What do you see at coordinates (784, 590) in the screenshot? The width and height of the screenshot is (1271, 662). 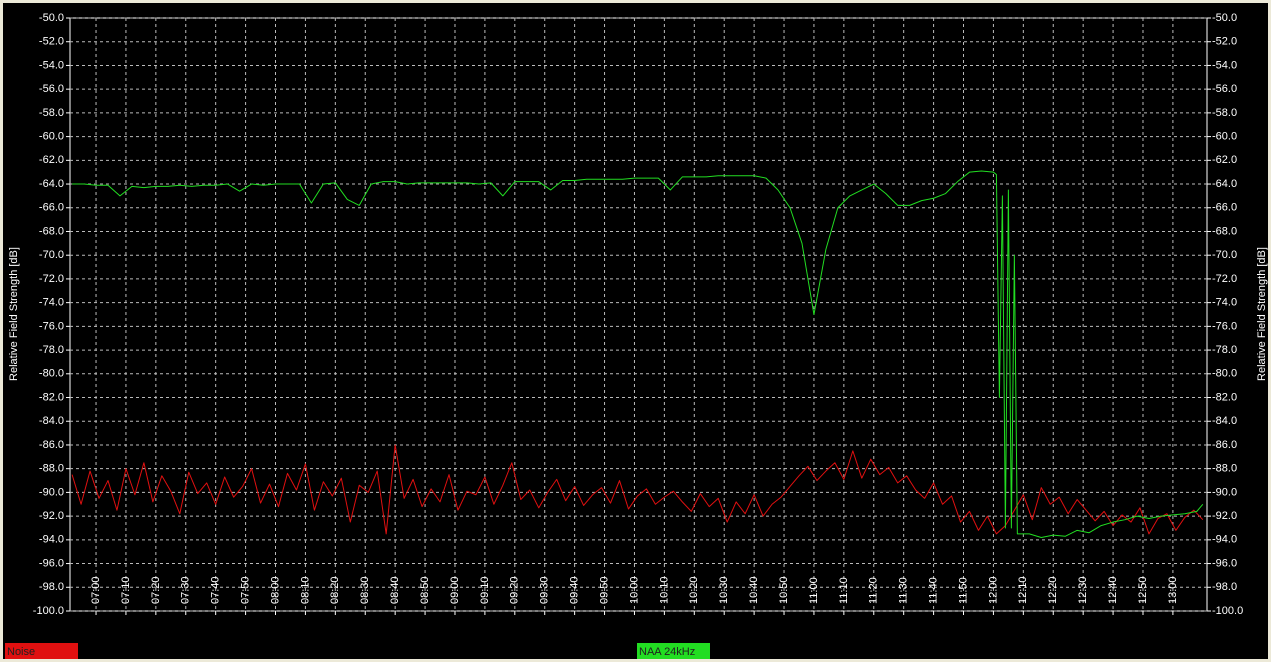 I see `x-tick-label: 10:50` at bounding box center [784, 590].